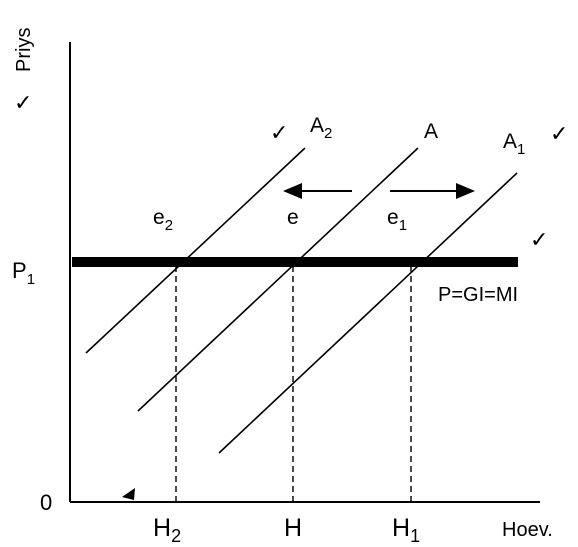  Describe the element at coordinates (292, 191) in the screenshot. I see `shift-left-arrowhead` at that location.